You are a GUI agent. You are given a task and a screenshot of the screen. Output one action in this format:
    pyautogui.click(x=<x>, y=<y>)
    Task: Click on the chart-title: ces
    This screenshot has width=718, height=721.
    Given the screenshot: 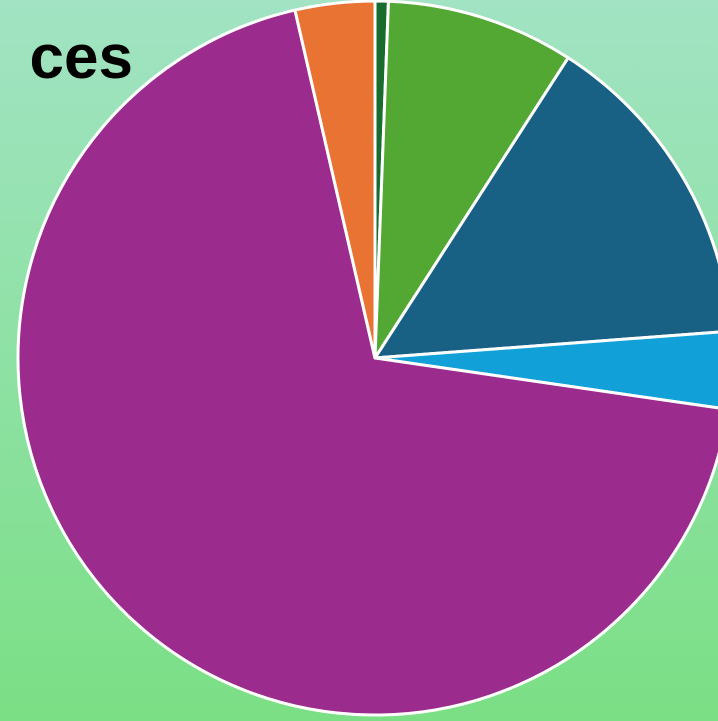 What is the action you would take?
    pyautogui.click(x=81, y=57)
    